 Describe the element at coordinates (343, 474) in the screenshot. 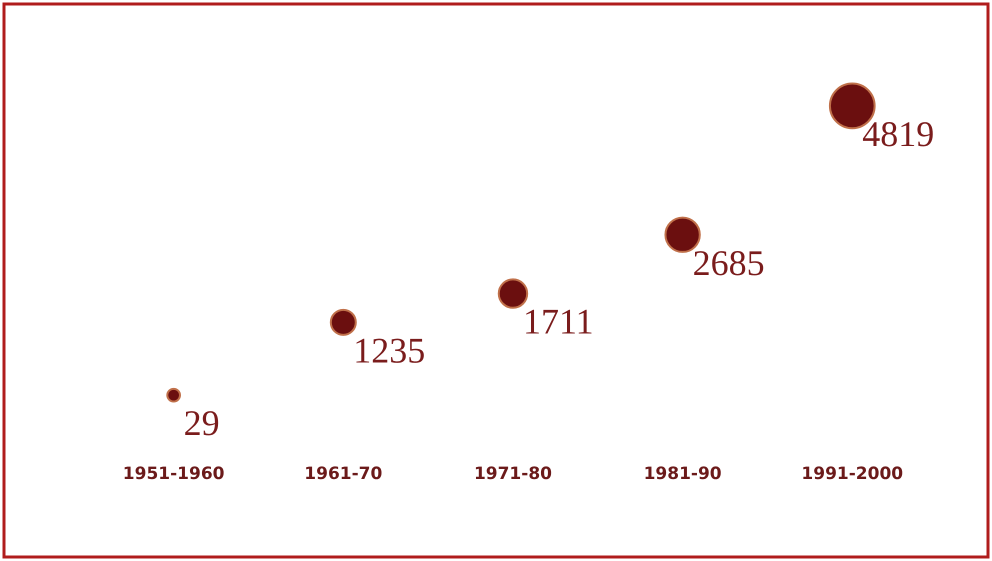

I see `category-label: 1961-70` at that location.